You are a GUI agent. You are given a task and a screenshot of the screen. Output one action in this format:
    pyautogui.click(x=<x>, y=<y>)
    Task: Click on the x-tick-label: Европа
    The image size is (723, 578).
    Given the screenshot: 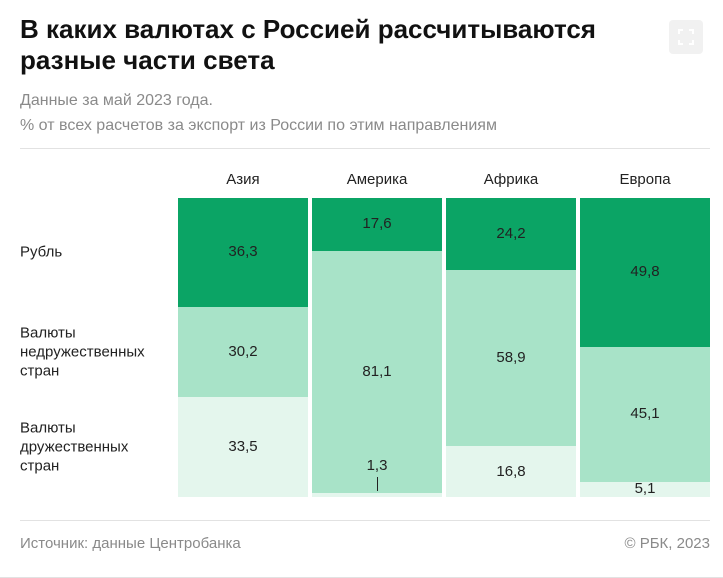 What is the action you would take?
    pyautogui.click(x=645, y=179)
    